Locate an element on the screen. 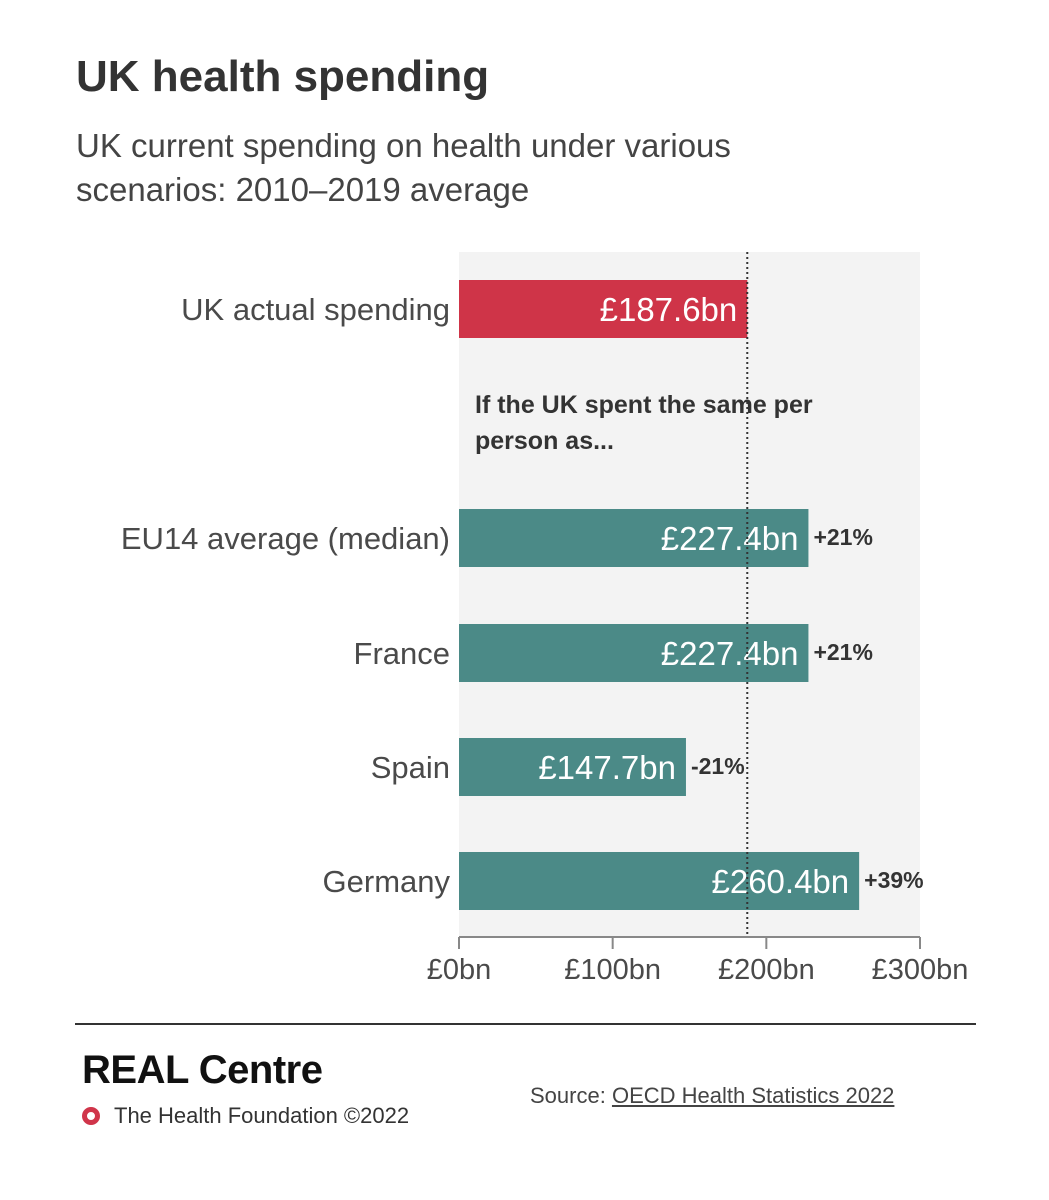  category-label: UK actual spending is located at coordinates (315, 309).